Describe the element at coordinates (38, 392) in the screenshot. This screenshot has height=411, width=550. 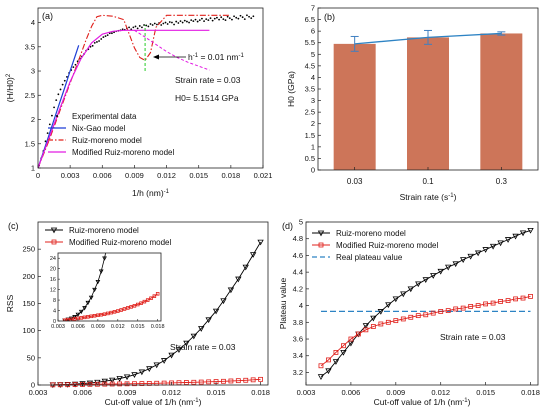
I see `x-tick-label: 0.003` at that location.